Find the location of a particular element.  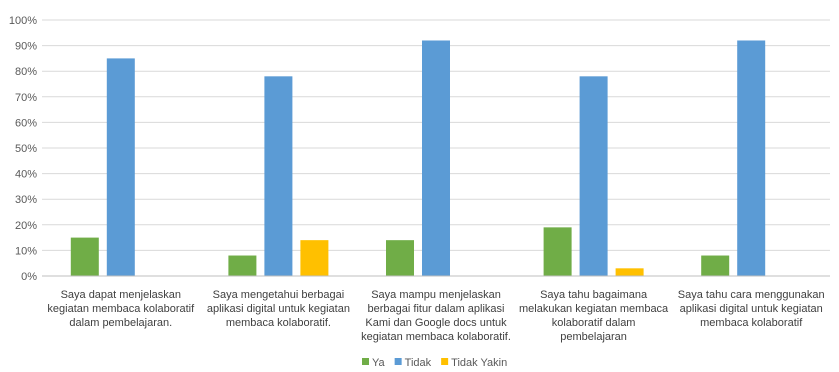

y-tick-label: 80% is located at coordinates (26, 72).